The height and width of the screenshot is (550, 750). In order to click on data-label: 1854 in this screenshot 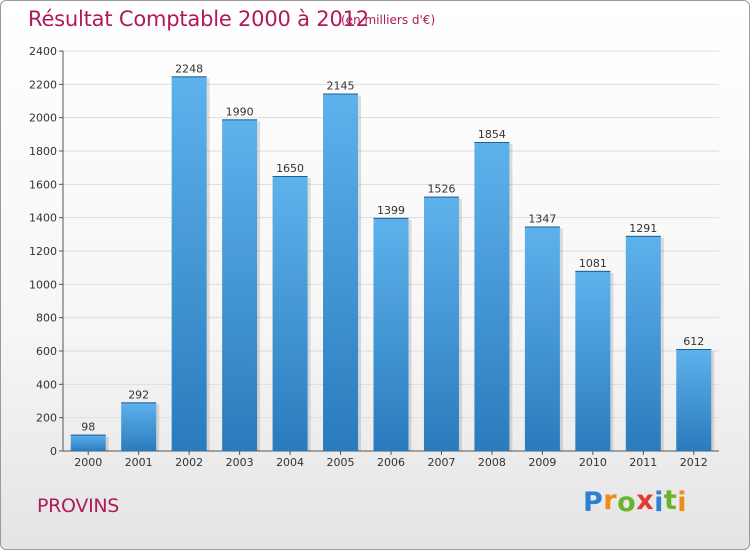, I will do `click(492, 134)`.